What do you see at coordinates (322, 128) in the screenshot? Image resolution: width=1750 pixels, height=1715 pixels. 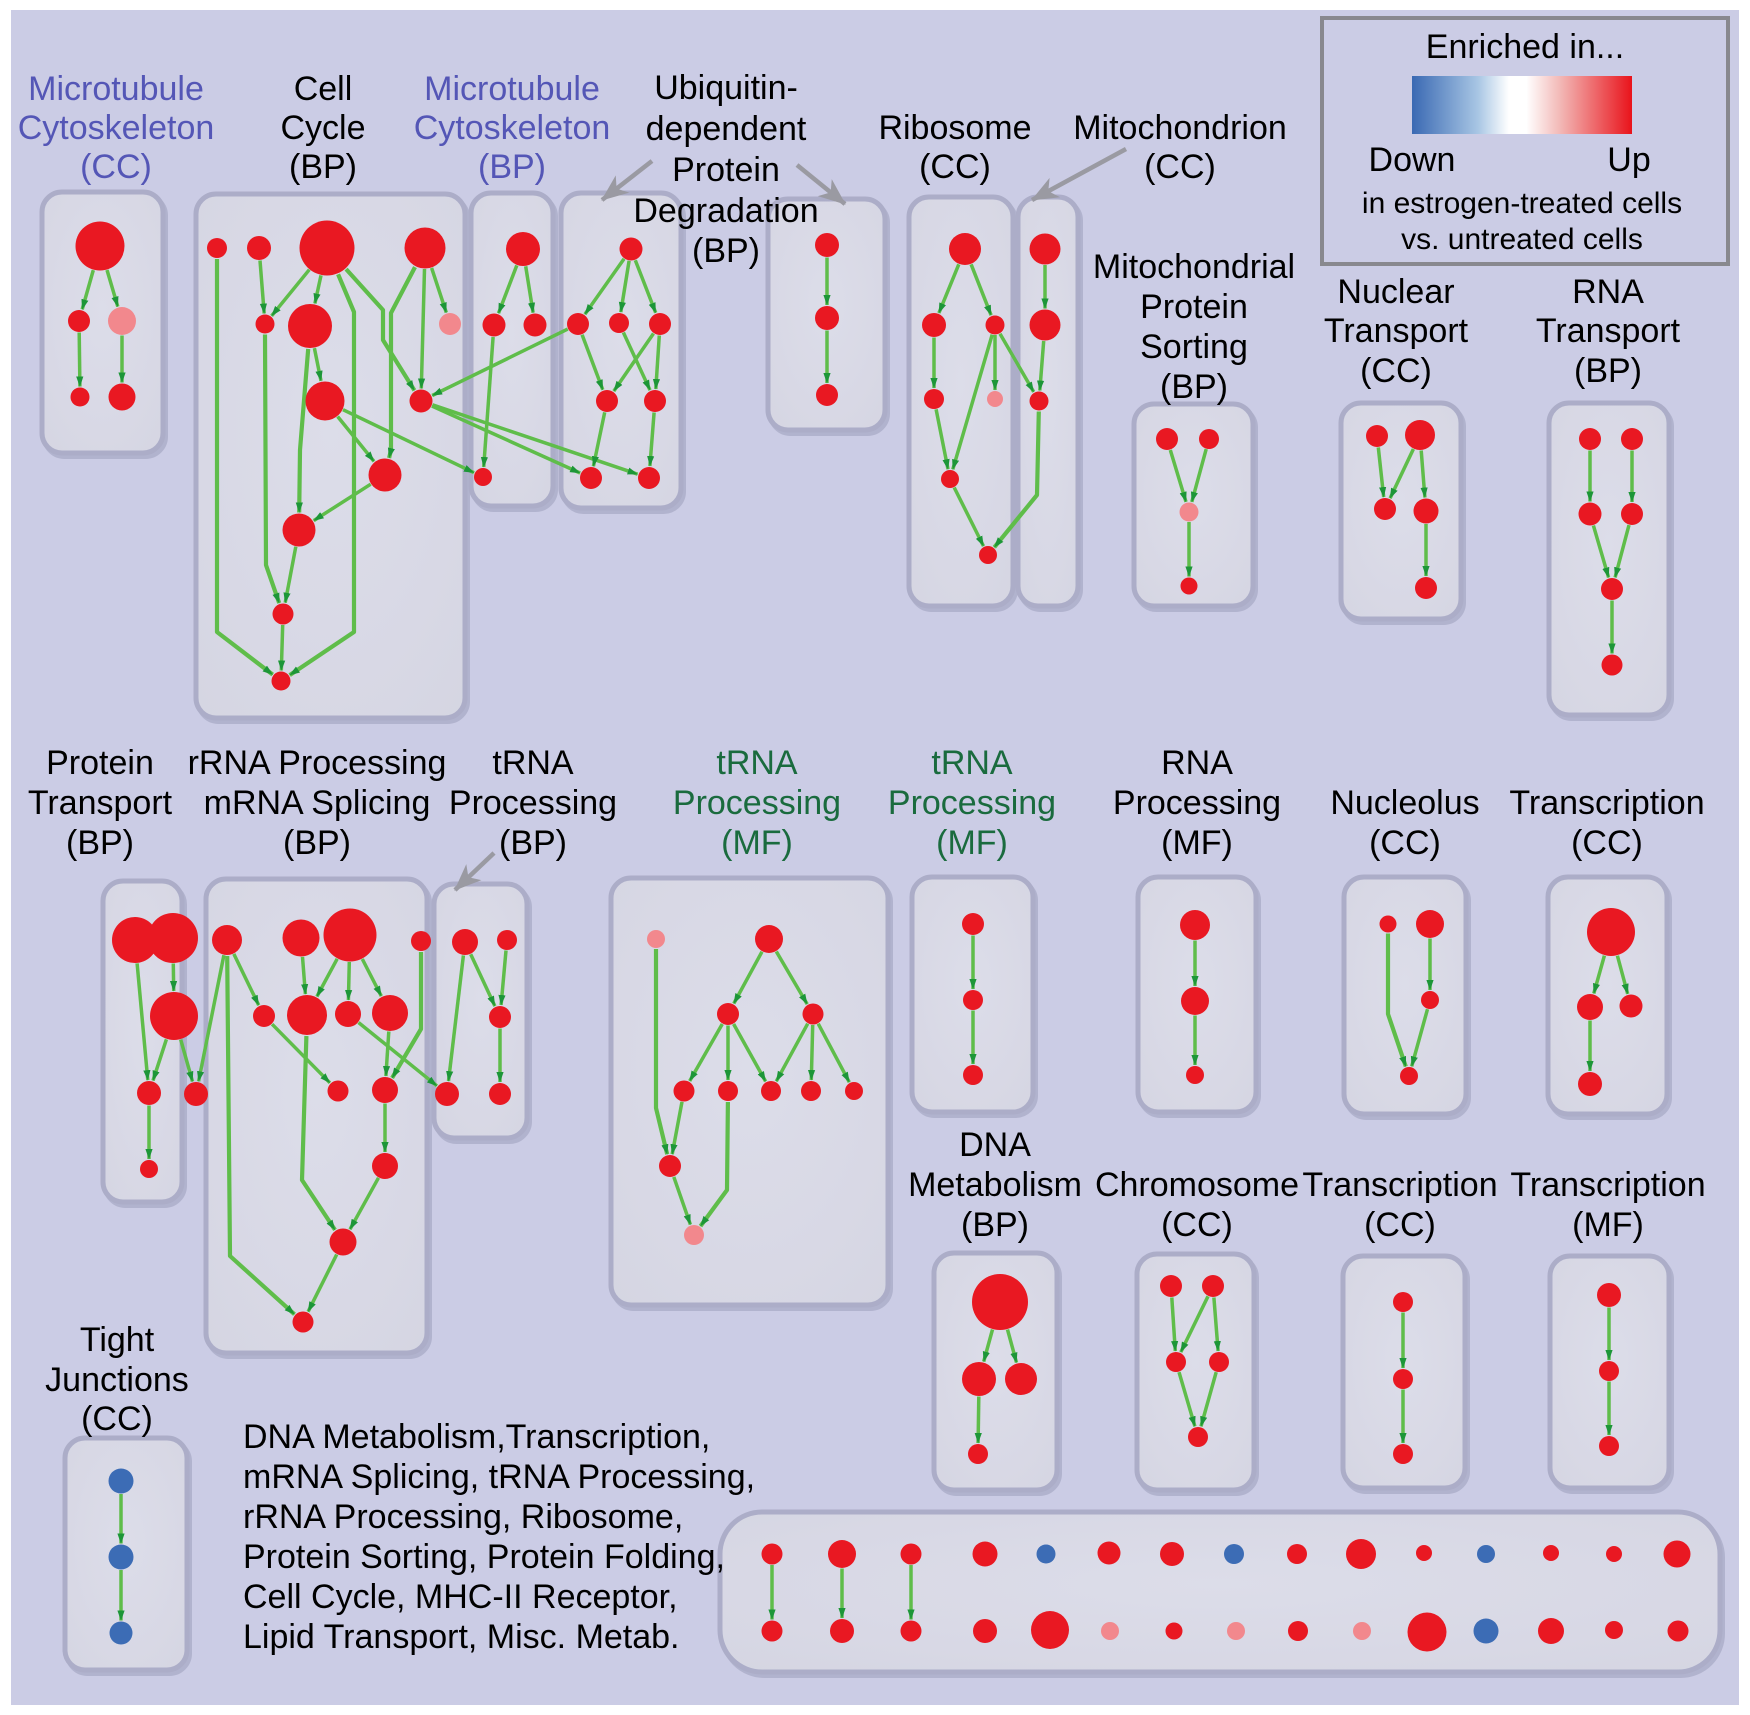 I see `svg-text: Cycle` at bounding box center [322, 128].